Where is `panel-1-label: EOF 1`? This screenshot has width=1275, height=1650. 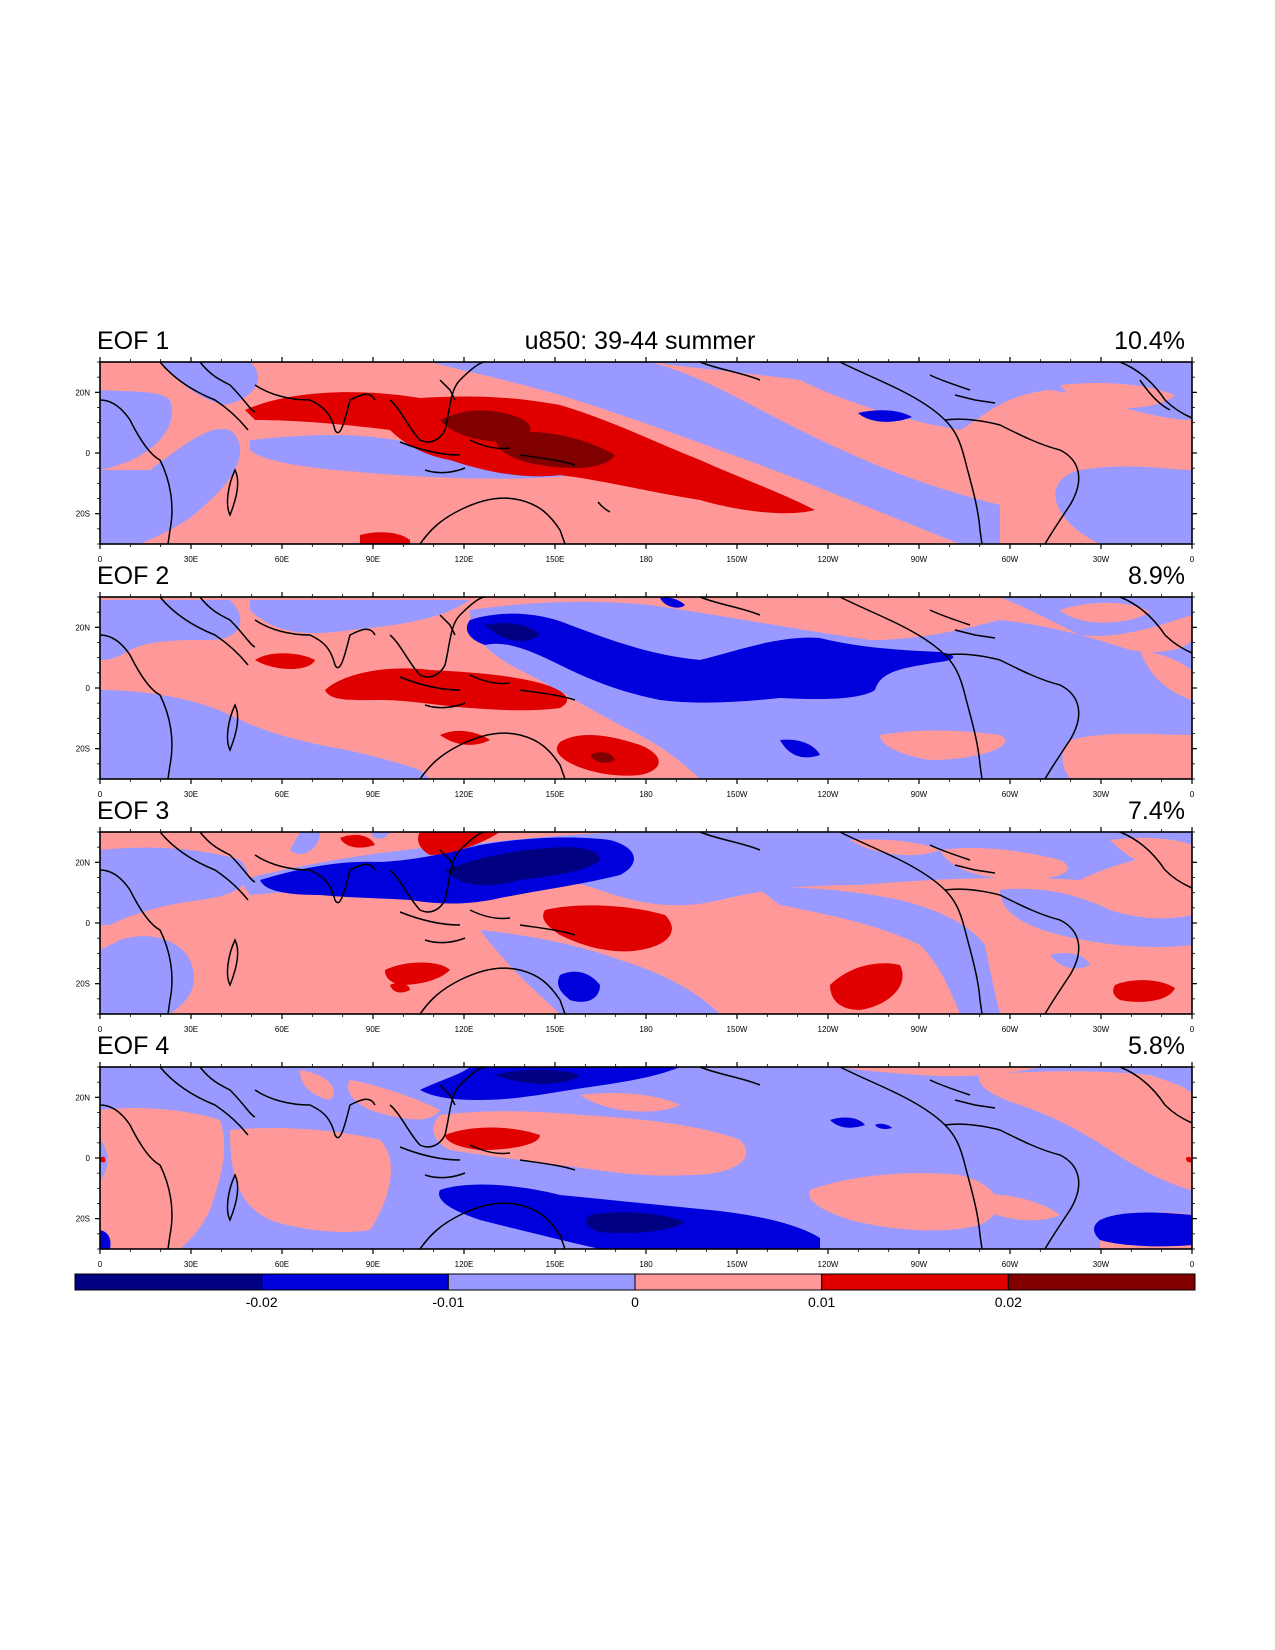
panel-1-label: EOF 1 is located at coordinates (133, 341).